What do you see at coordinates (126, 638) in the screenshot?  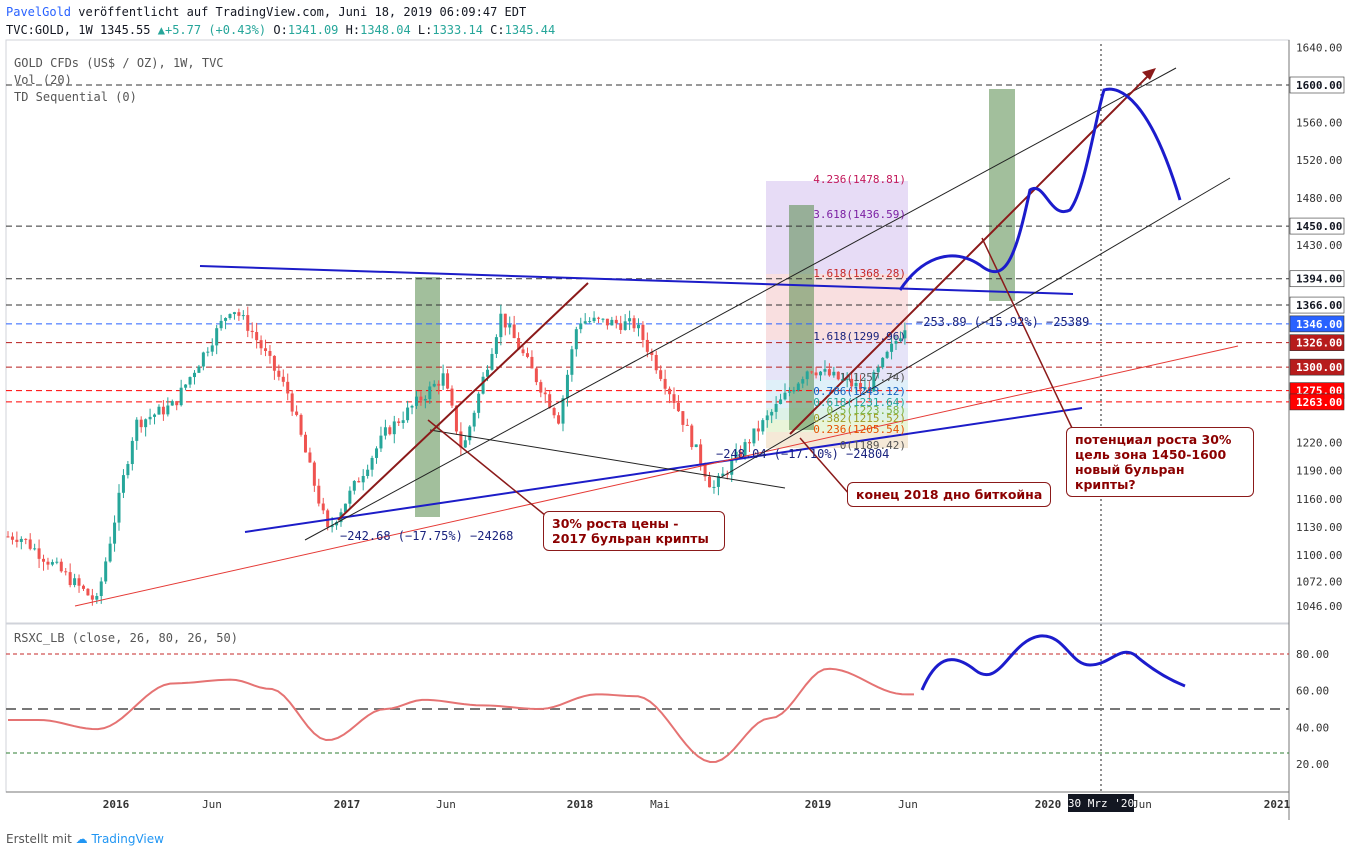 I see `oscillator-title: RSXC_LB (close, 26, 80, 26, 50)` at bounding box center [126, 638].